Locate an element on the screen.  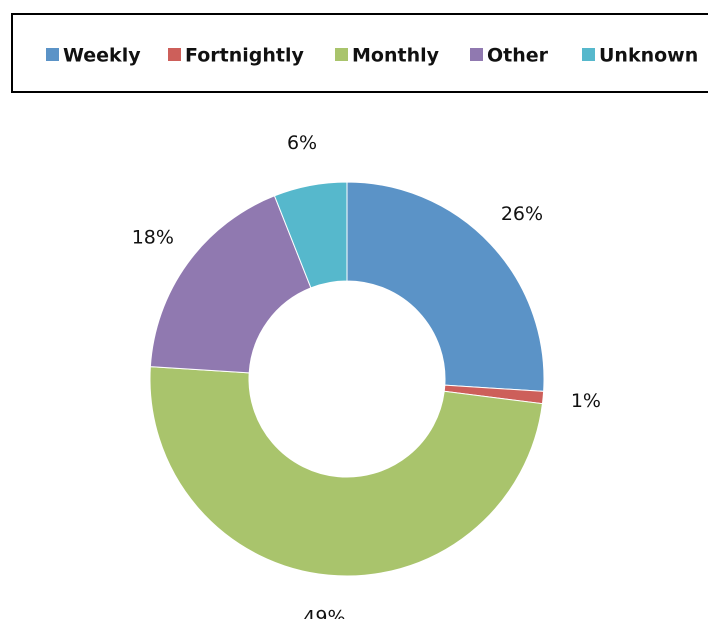
legend-label: Weekly is located at coordinates (102, 56).